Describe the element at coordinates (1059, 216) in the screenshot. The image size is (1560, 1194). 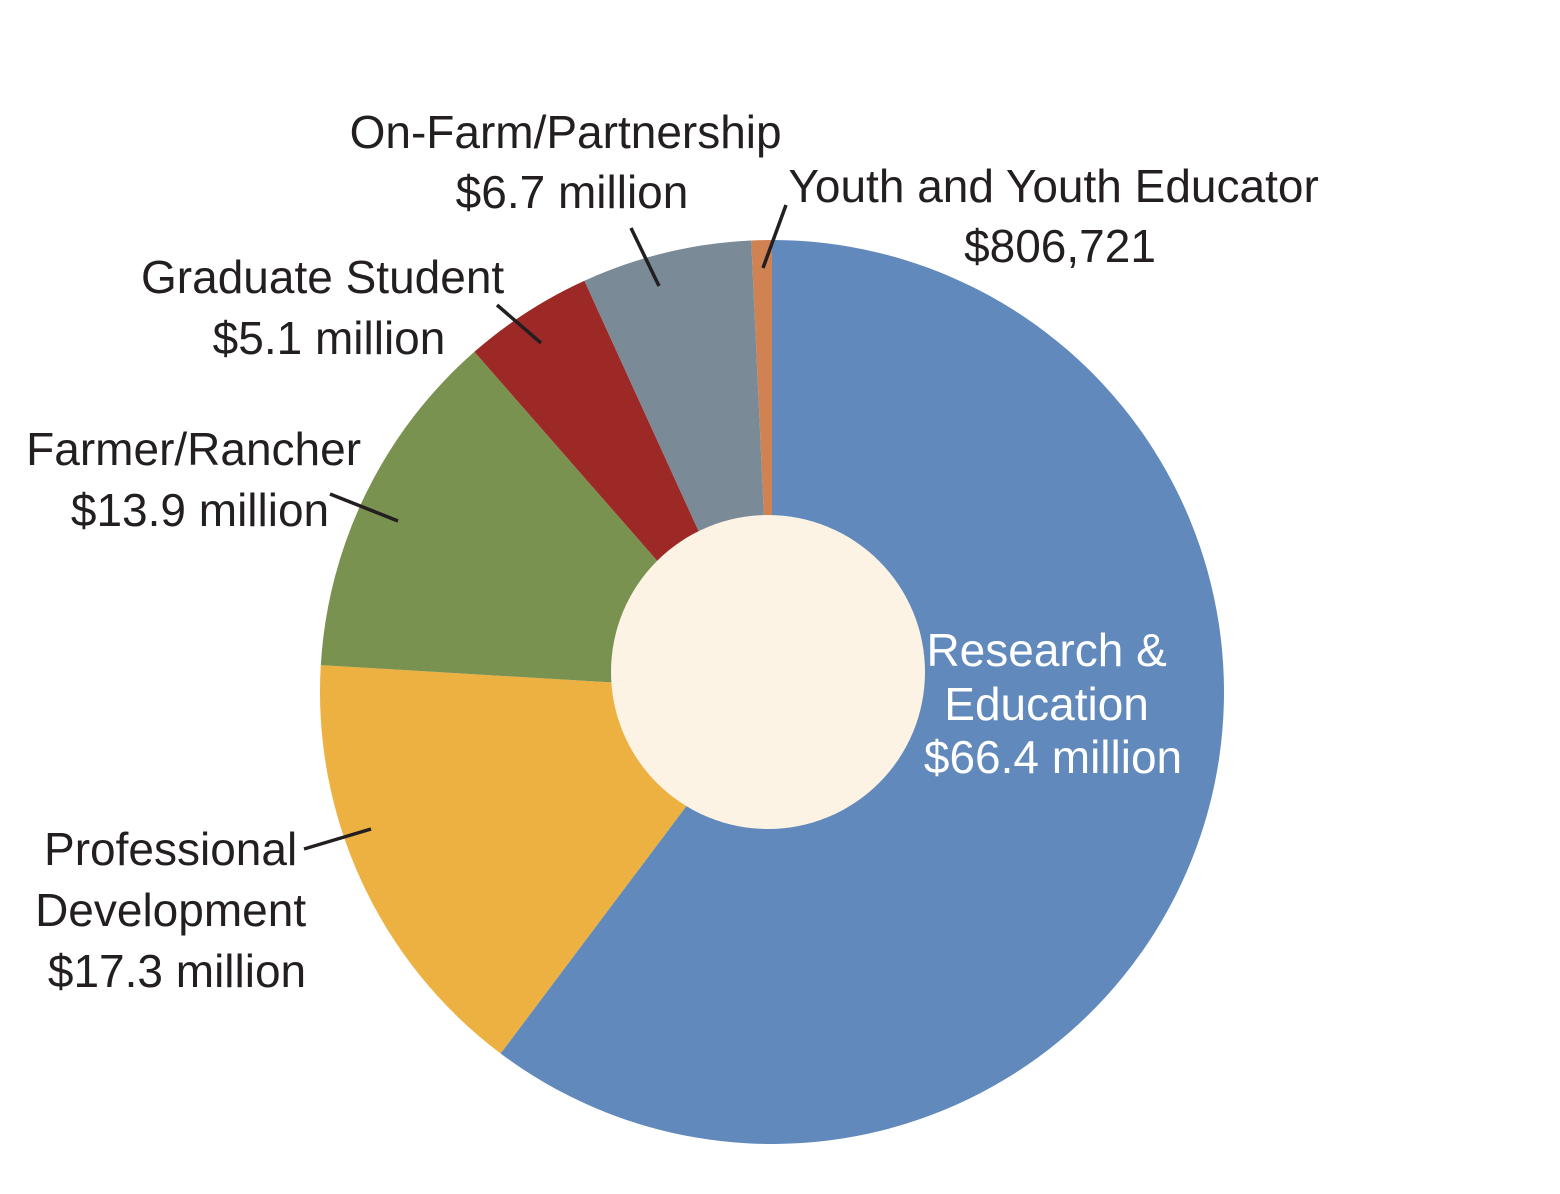
I see `label-youth: Youth and Youth Educator $806,721` at that location.